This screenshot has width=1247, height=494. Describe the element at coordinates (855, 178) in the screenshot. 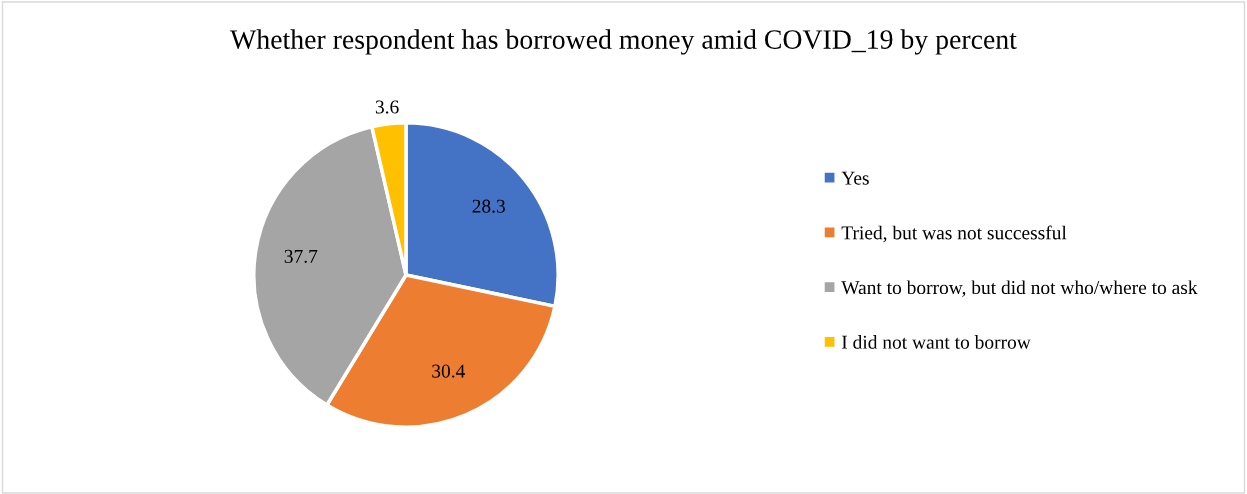

I see `legend-label: Yes` at that location.